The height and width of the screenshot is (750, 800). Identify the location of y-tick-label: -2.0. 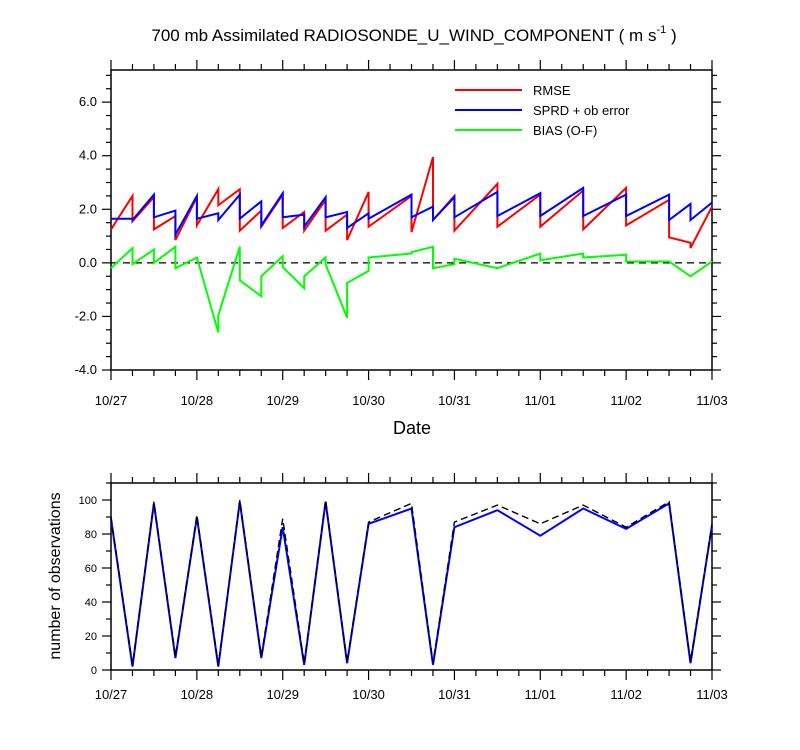
(86, 315).